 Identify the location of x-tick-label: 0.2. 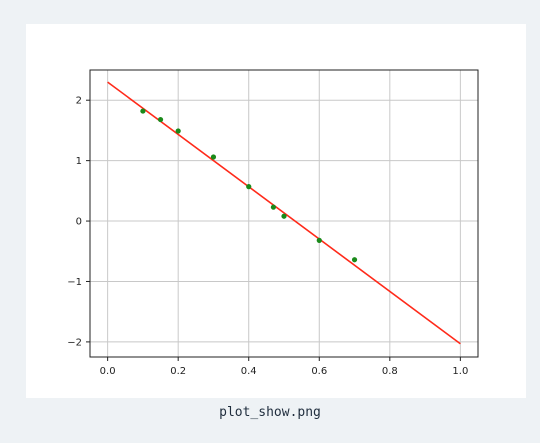
(178, 371).